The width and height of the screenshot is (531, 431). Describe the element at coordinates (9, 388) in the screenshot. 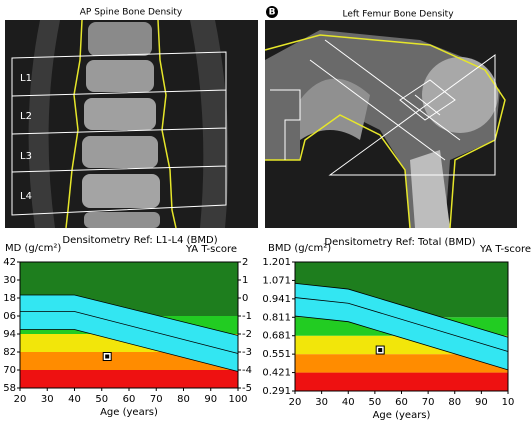

I see `y-tick-label: 58` at that location.